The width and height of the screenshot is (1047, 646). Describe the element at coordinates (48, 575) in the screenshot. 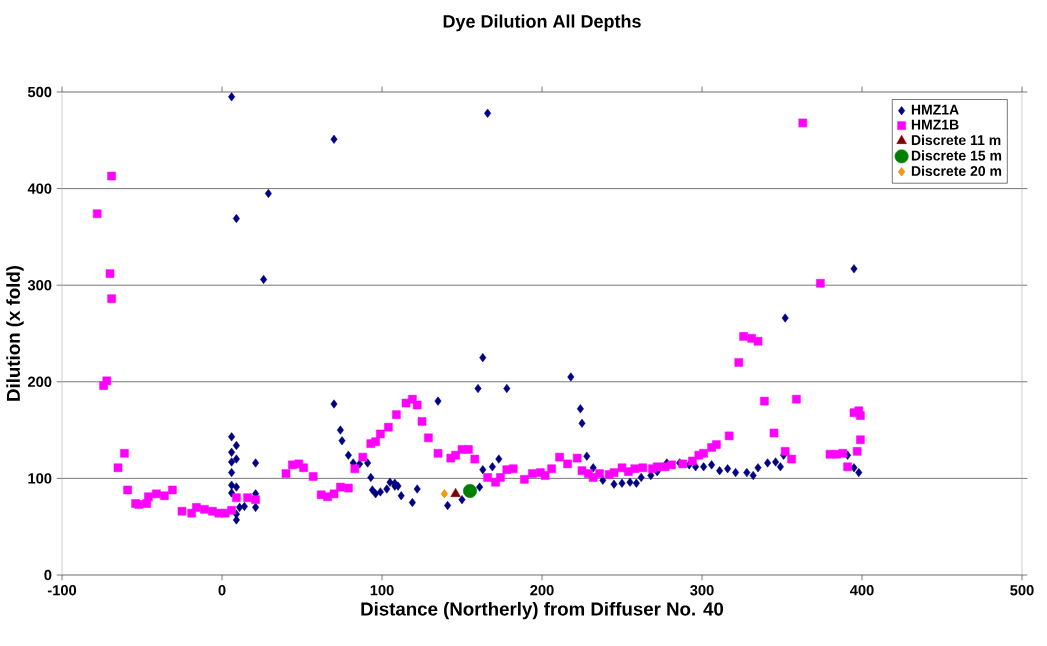

I see `y-tick-label: 0` at that location.